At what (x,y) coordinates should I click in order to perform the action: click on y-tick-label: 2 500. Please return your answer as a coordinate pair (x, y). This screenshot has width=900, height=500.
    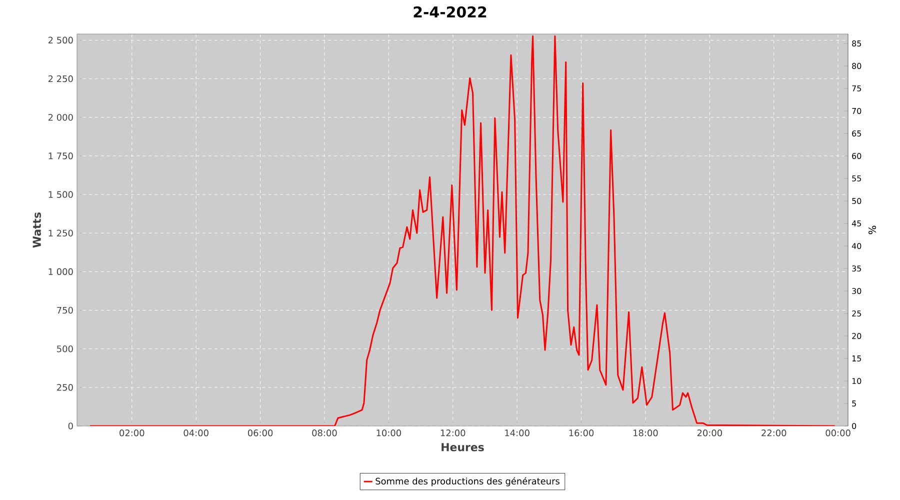
    Looking at the image, I should click on (60, 40).